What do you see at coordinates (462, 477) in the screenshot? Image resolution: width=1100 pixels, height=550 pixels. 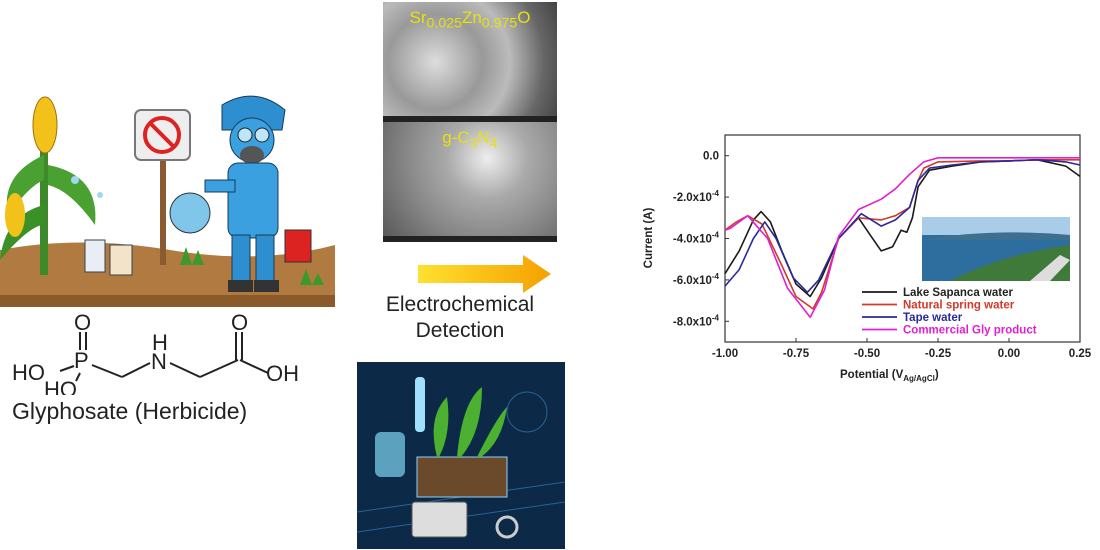 I see `soil-tray` at bounding box center [462, 477].